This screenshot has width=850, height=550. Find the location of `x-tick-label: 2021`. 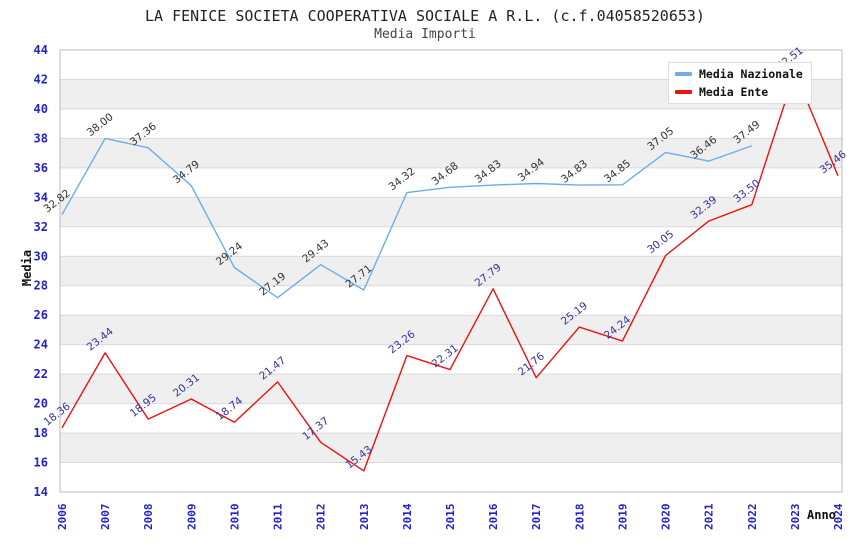

x-tick-label: 2021 is located at coordinates (709, 516).